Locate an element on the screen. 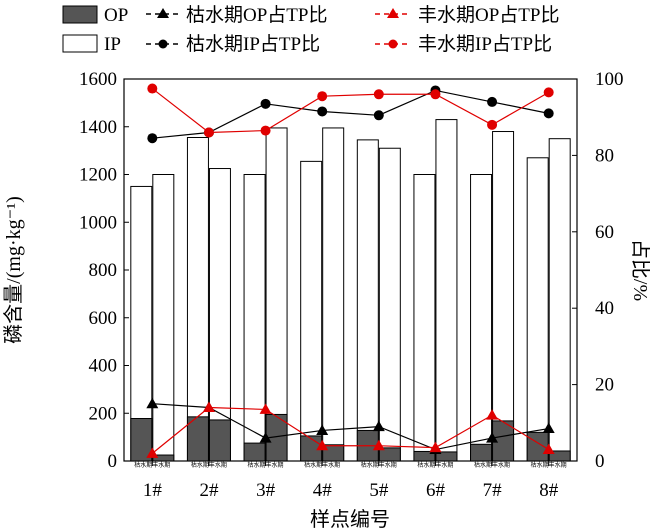 Image resolution: width=650 pixels, height=531 pixels. x-axis-title: 样点编号 is located at coordinates (350, 519).